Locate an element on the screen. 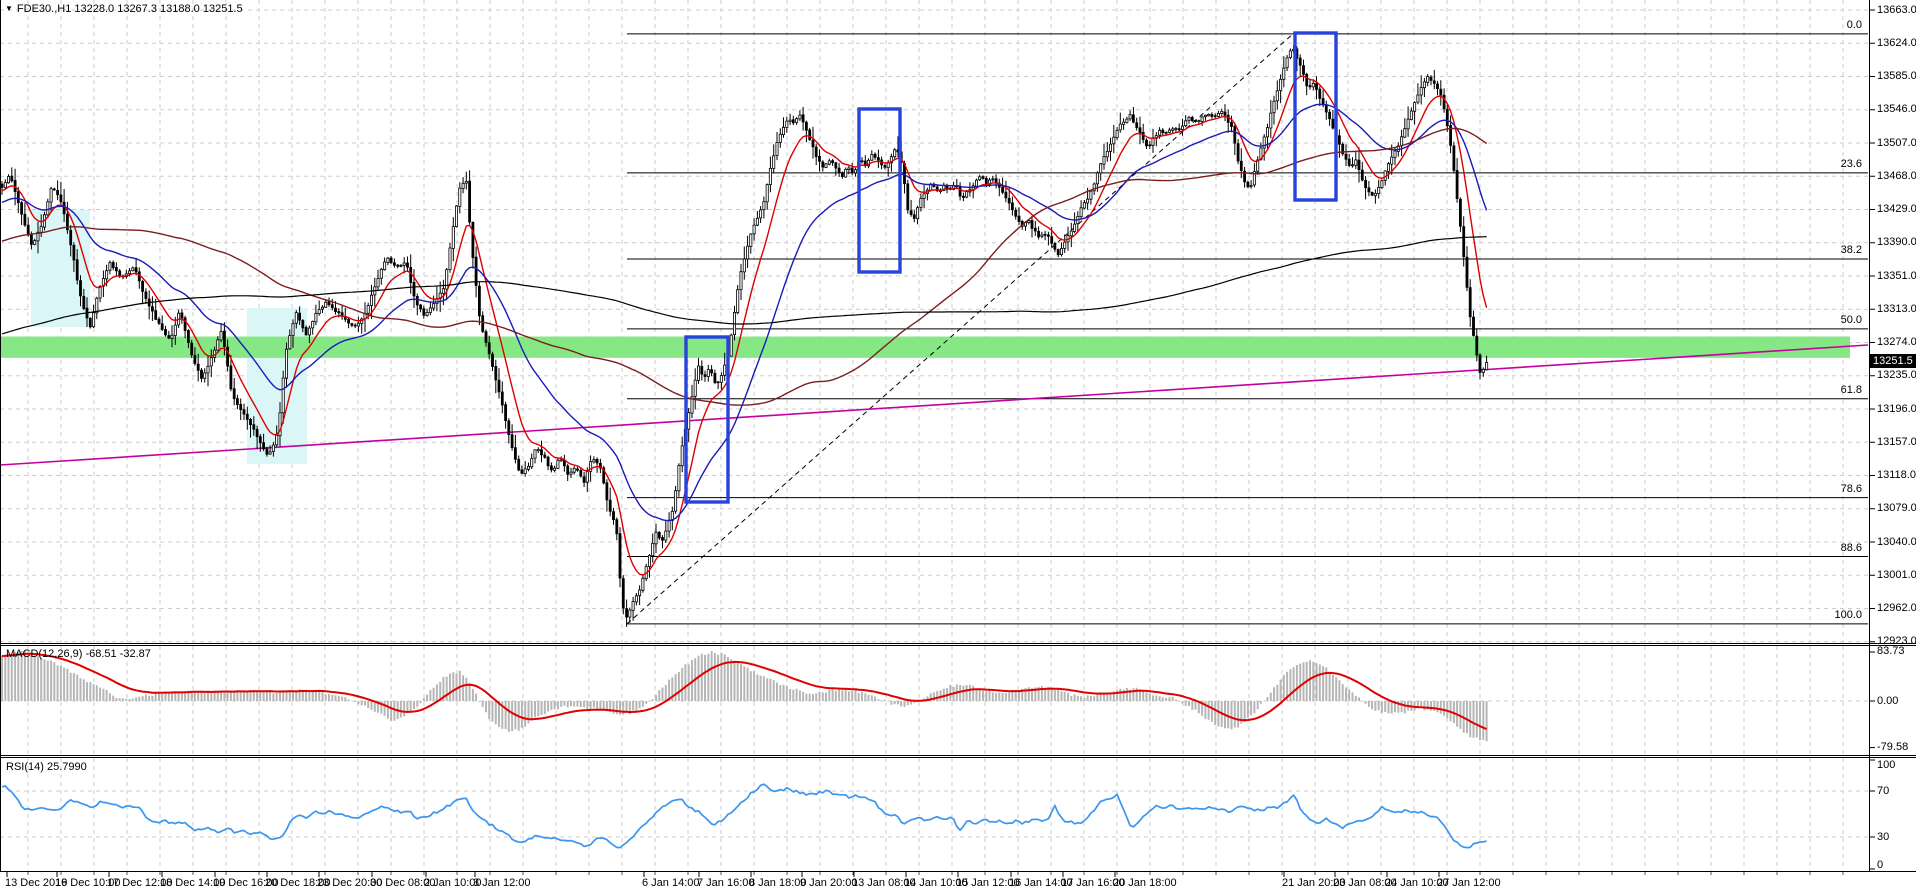 The image size is (1916, 893). price-axis-label: 13079.0 is located at coordinates (1896, 508).